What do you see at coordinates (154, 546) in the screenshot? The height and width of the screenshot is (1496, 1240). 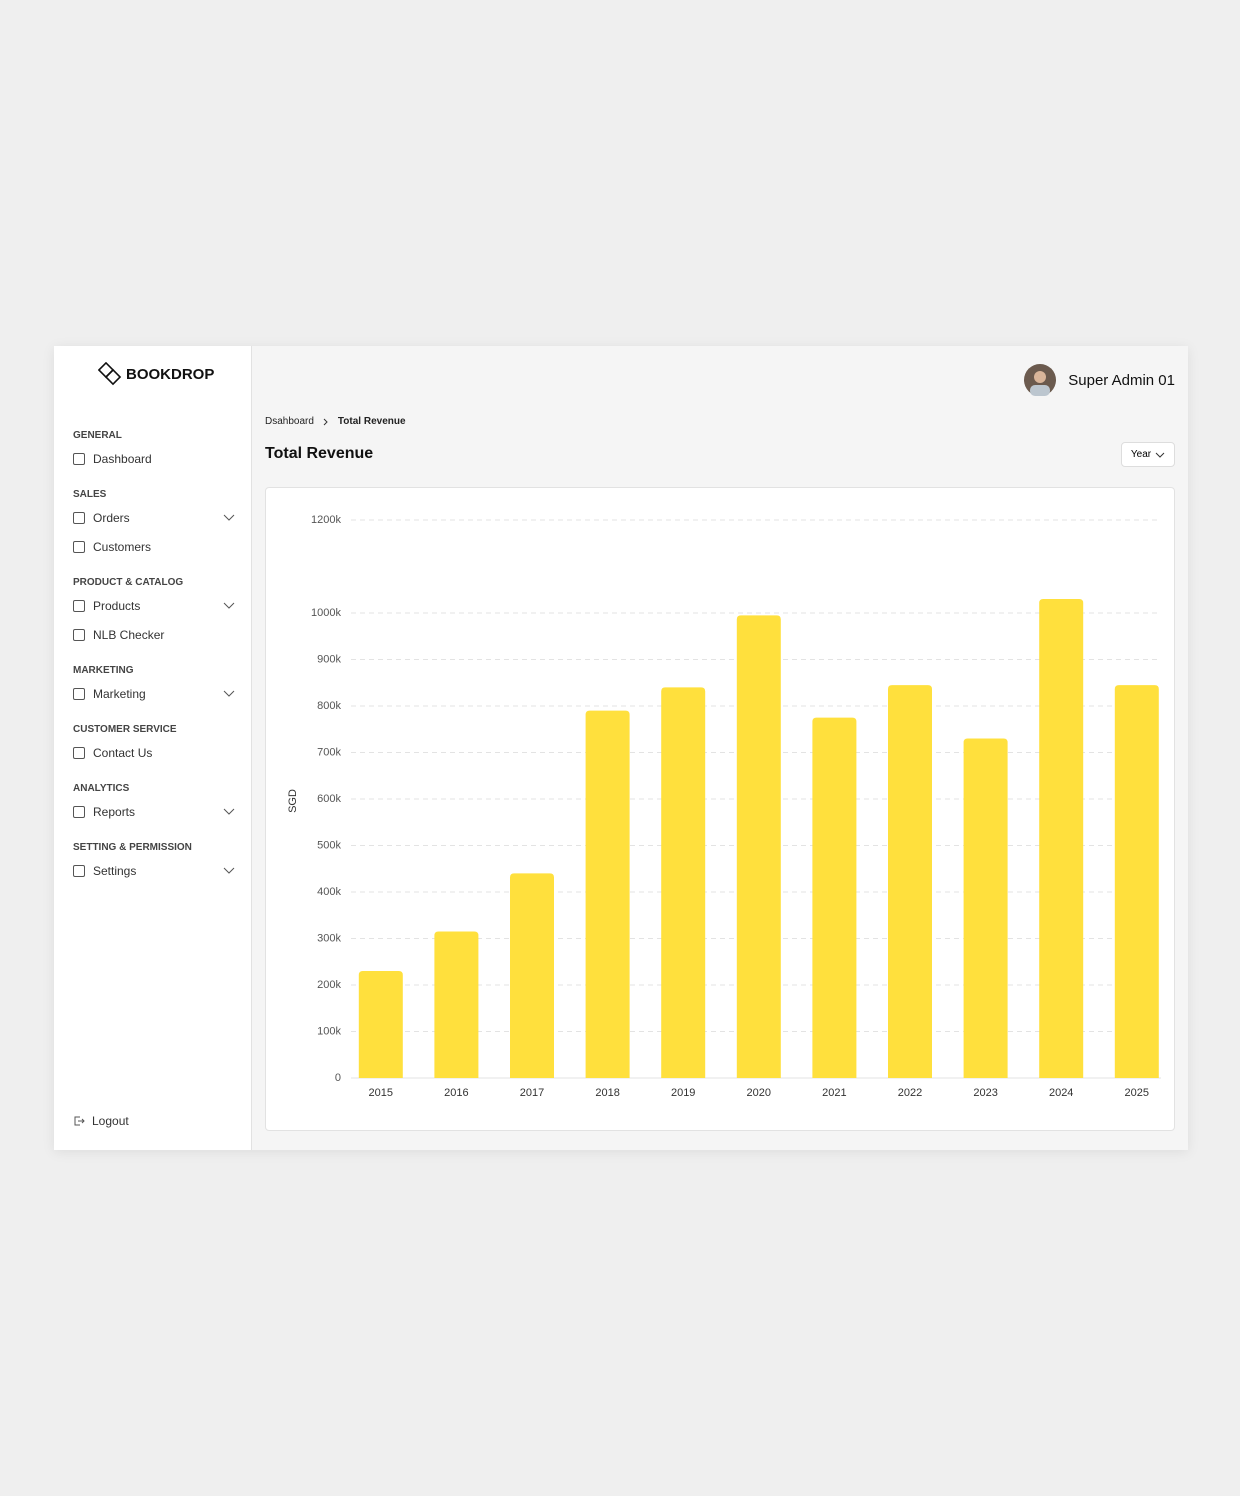 I see `nav-item: Customers` at bounding box center [154, 546].